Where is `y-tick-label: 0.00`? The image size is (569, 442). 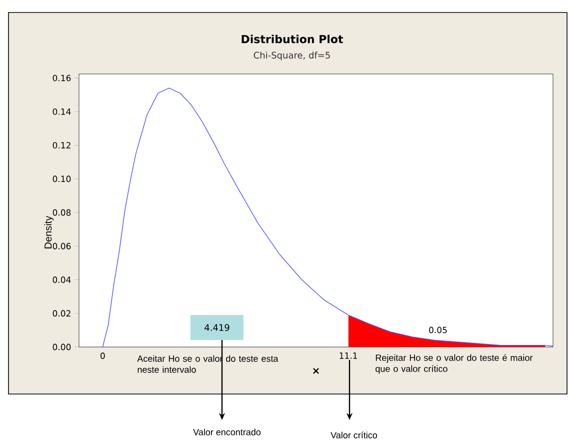
y-tick-label: 0.00 is located at coordinates (61, 347).